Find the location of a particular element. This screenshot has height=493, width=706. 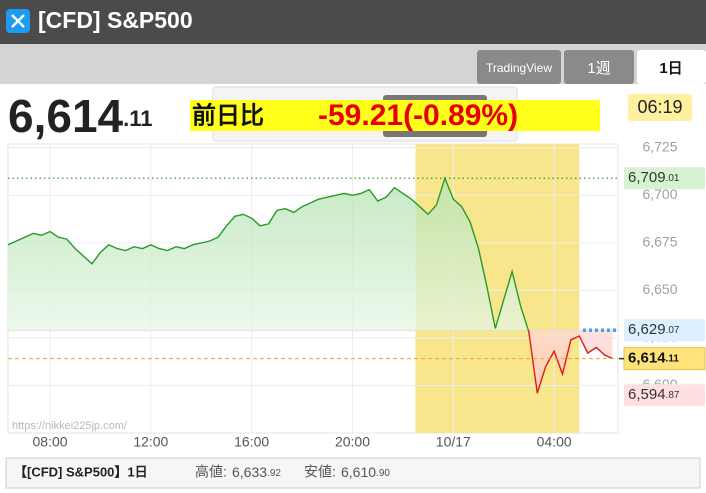

decimal-part: .87 is located at coordinates (673, 395).